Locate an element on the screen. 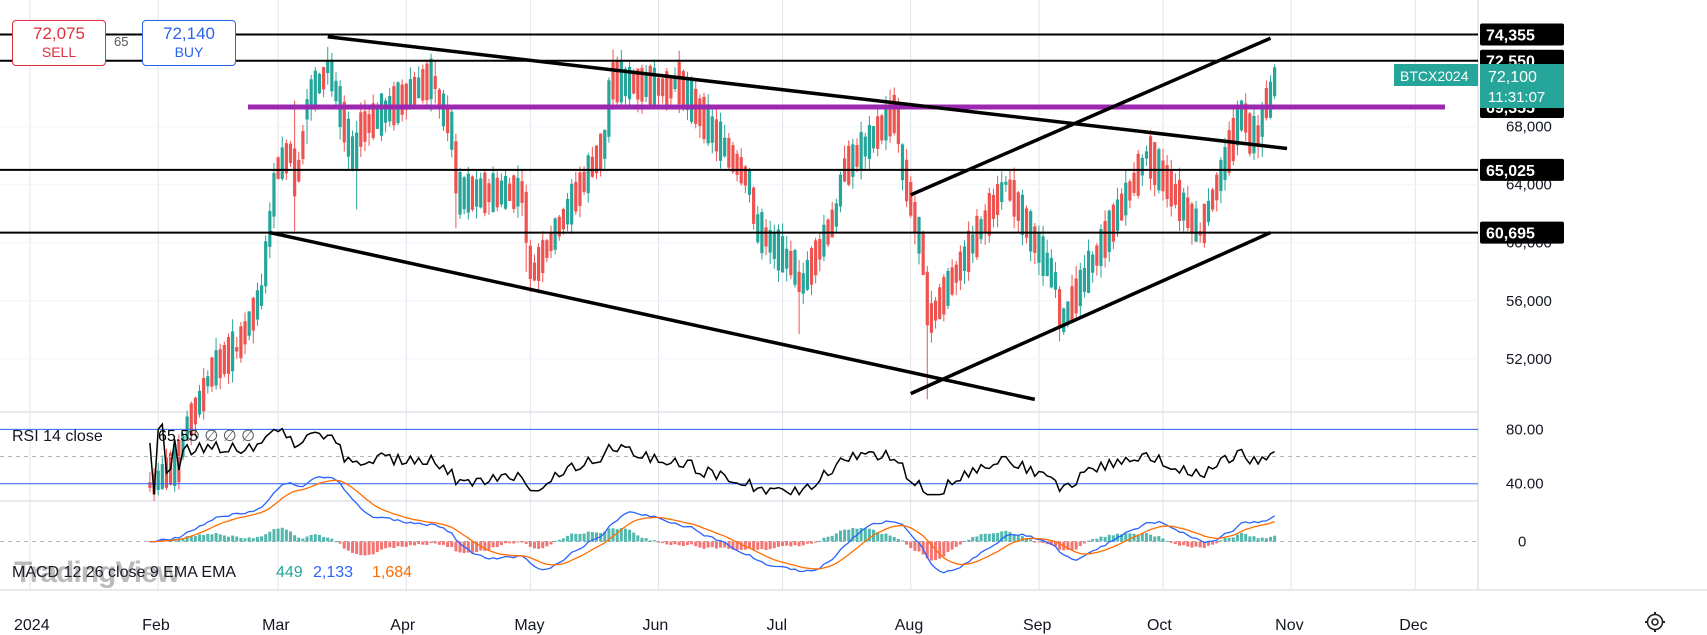 The width and height of the screenshot is (1707, 635). countdown-label: 11:31:07 is located at coordinates (1516, 97).